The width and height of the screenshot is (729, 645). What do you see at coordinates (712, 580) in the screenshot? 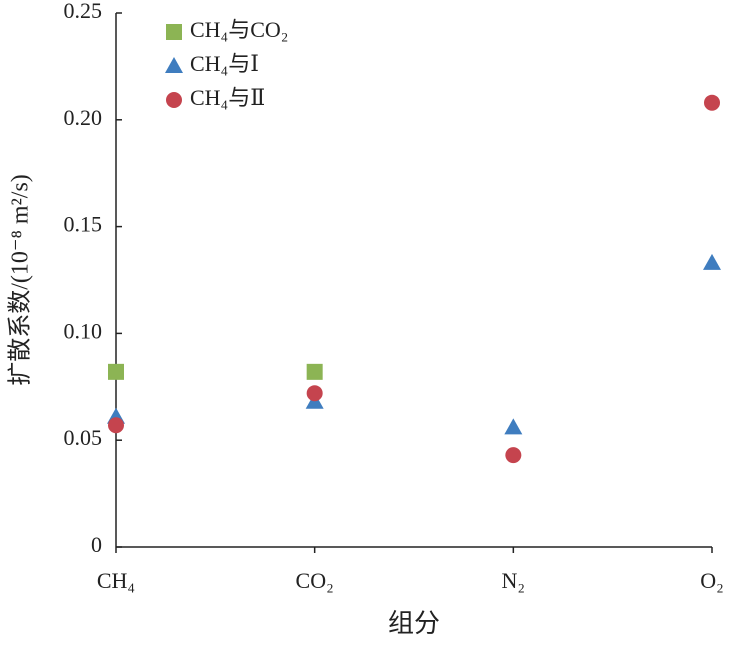
I see `x-tick-label: O₂` at bounding box center [712, 580].